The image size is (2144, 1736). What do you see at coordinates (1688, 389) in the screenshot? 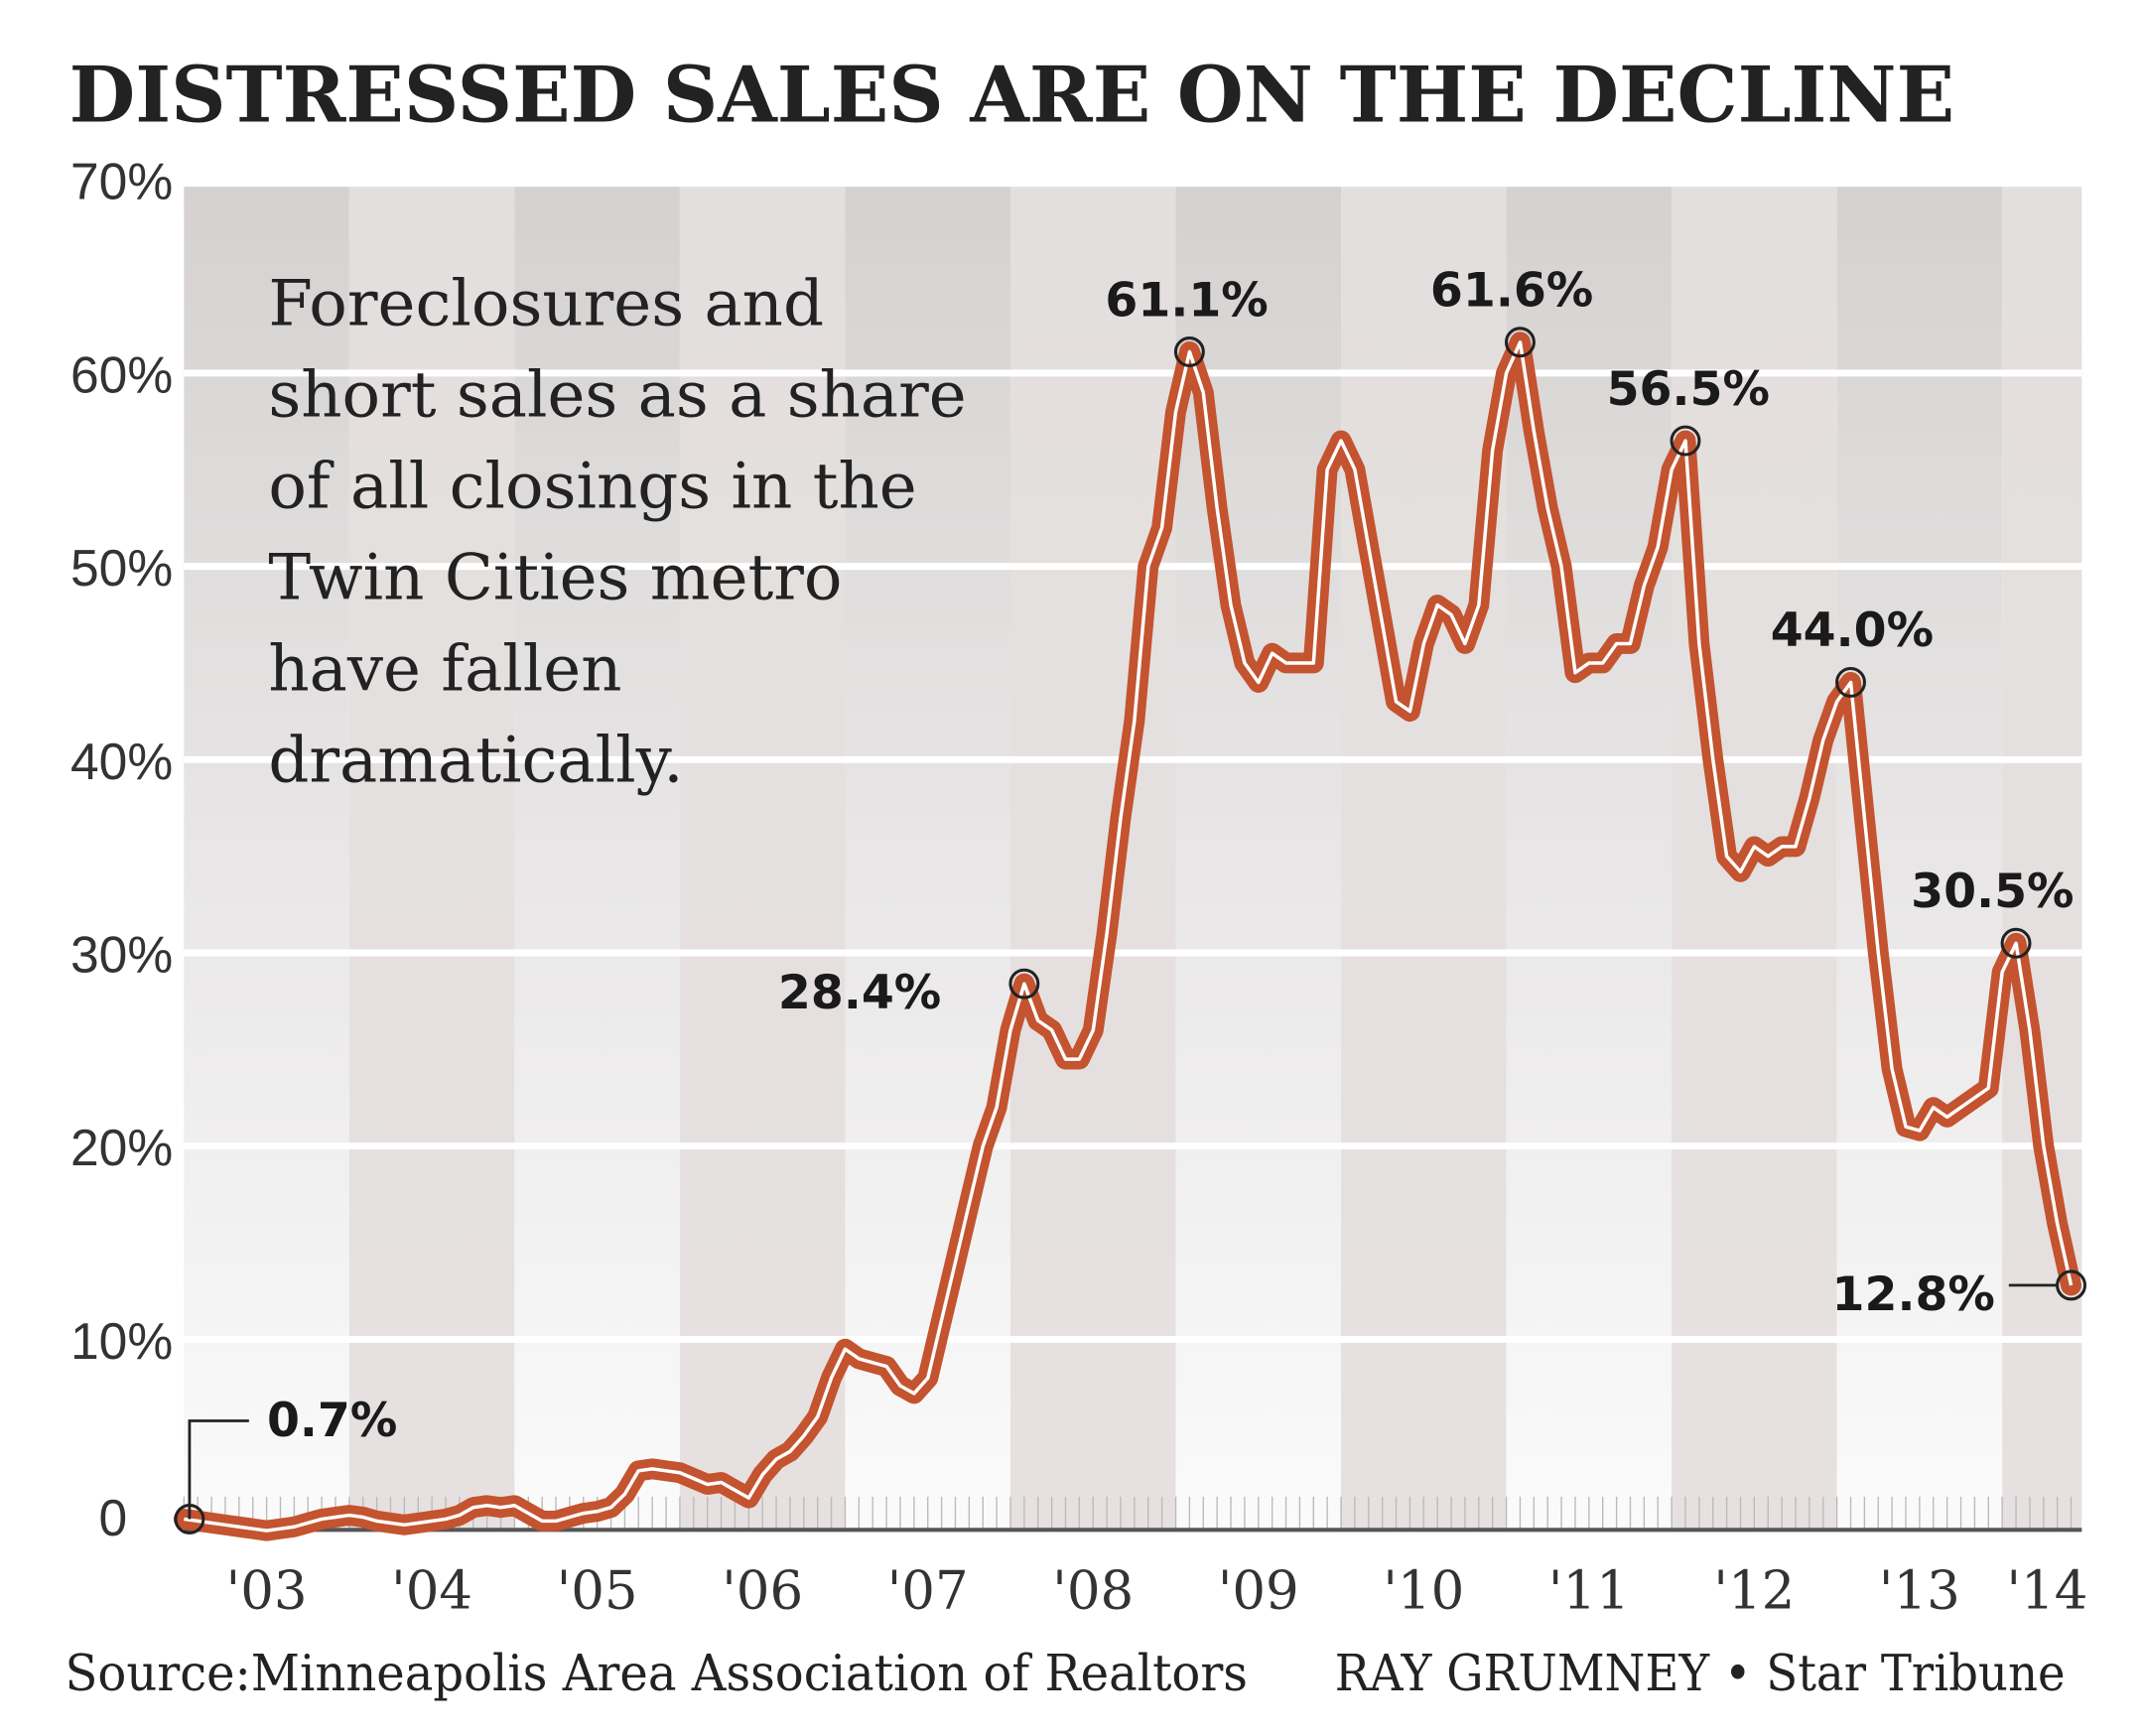
I see `data-label: 56.5%` at bounding box center [1688, 389].